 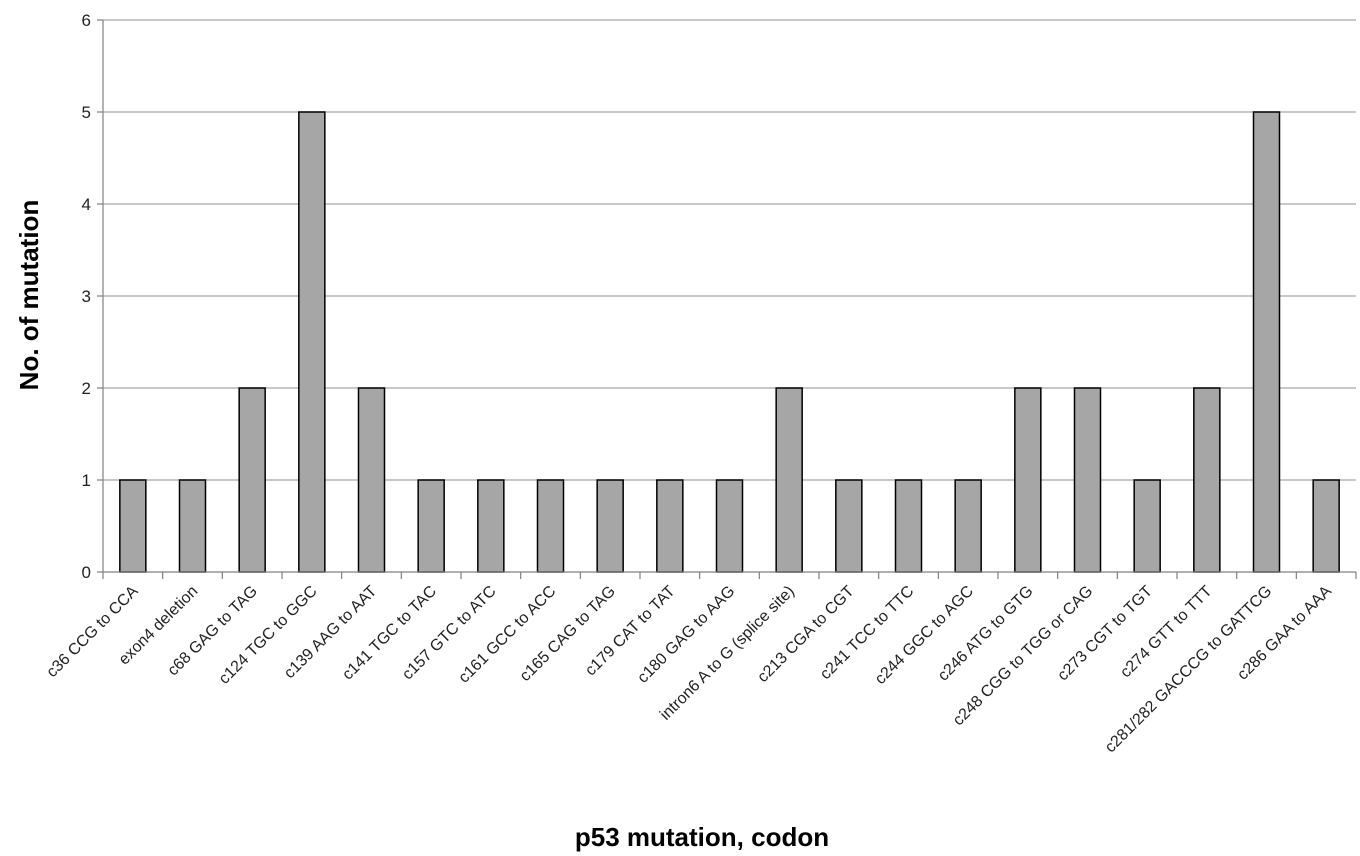 I want to click on y-tick-label: 0, so click(x=86, y=572).